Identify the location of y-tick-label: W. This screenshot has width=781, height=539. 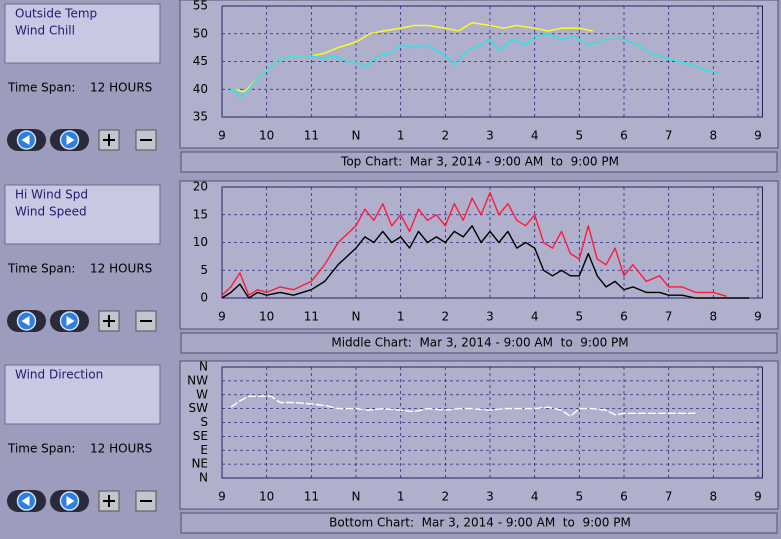
(202, 394).